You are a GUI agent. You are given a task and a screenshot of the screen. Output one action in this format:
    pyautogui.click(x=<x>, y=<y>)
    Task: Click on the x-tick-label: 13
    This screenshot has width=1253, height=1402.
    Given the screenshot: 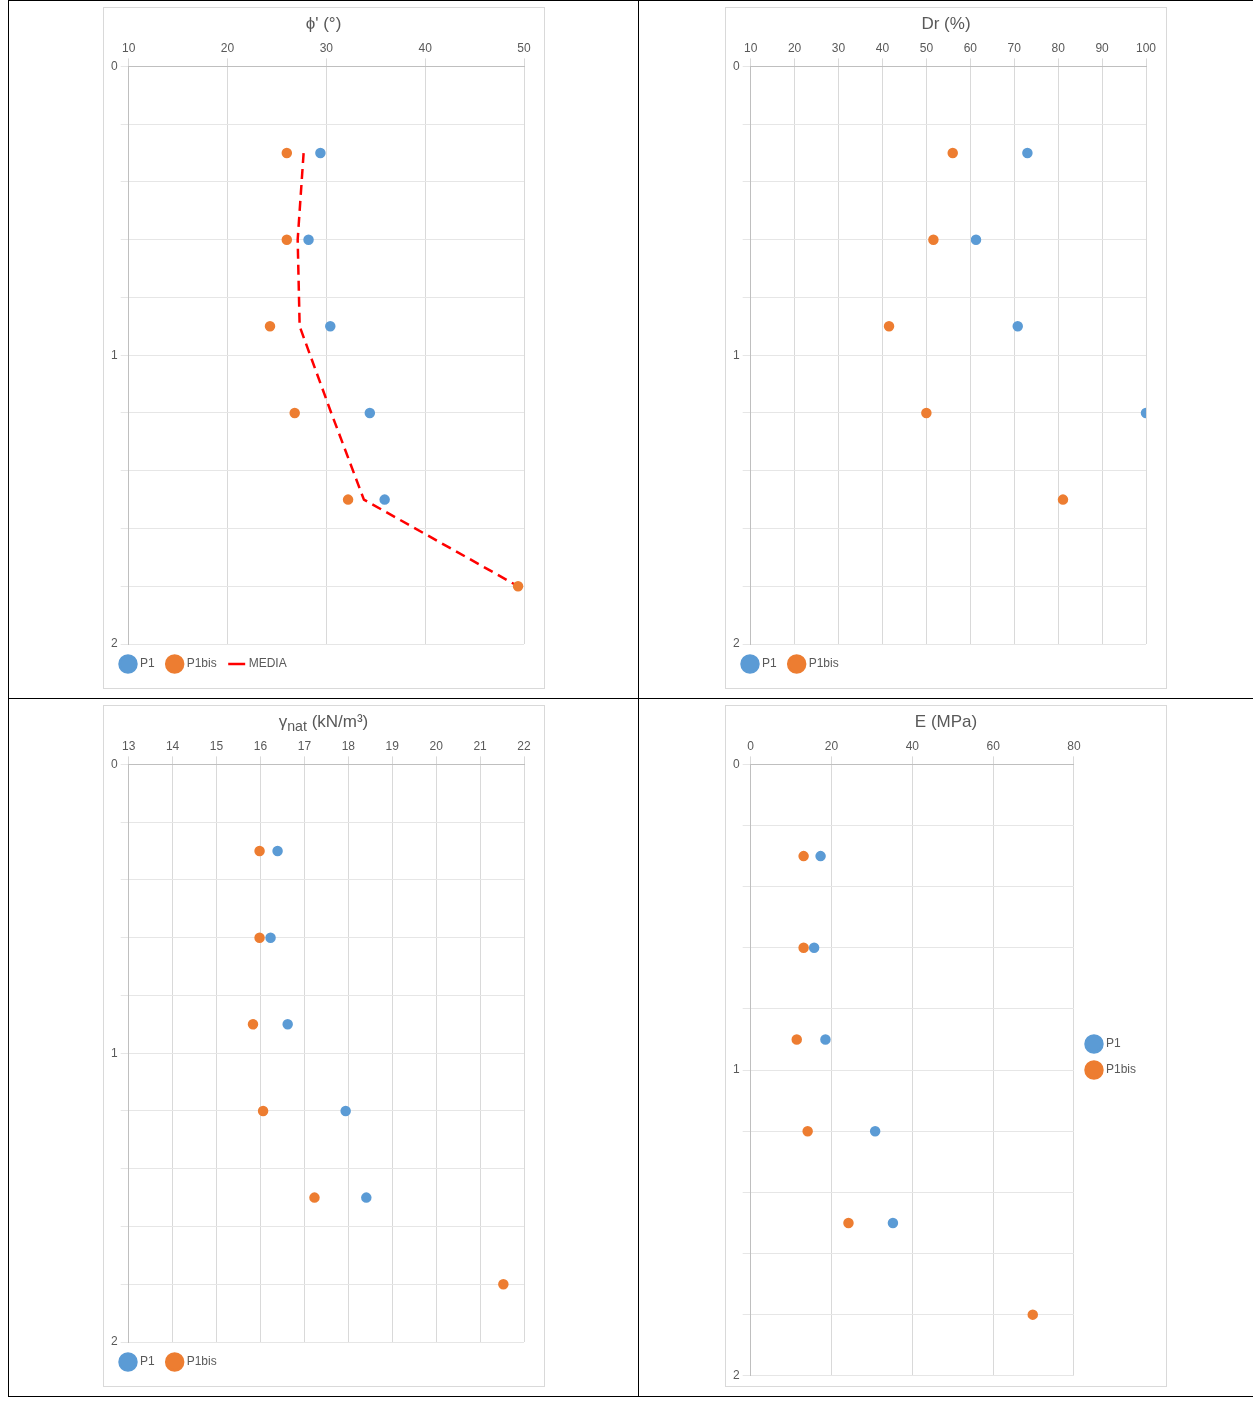 What is the action you would take?
    pyautogui.click(x=128, y=745)
    